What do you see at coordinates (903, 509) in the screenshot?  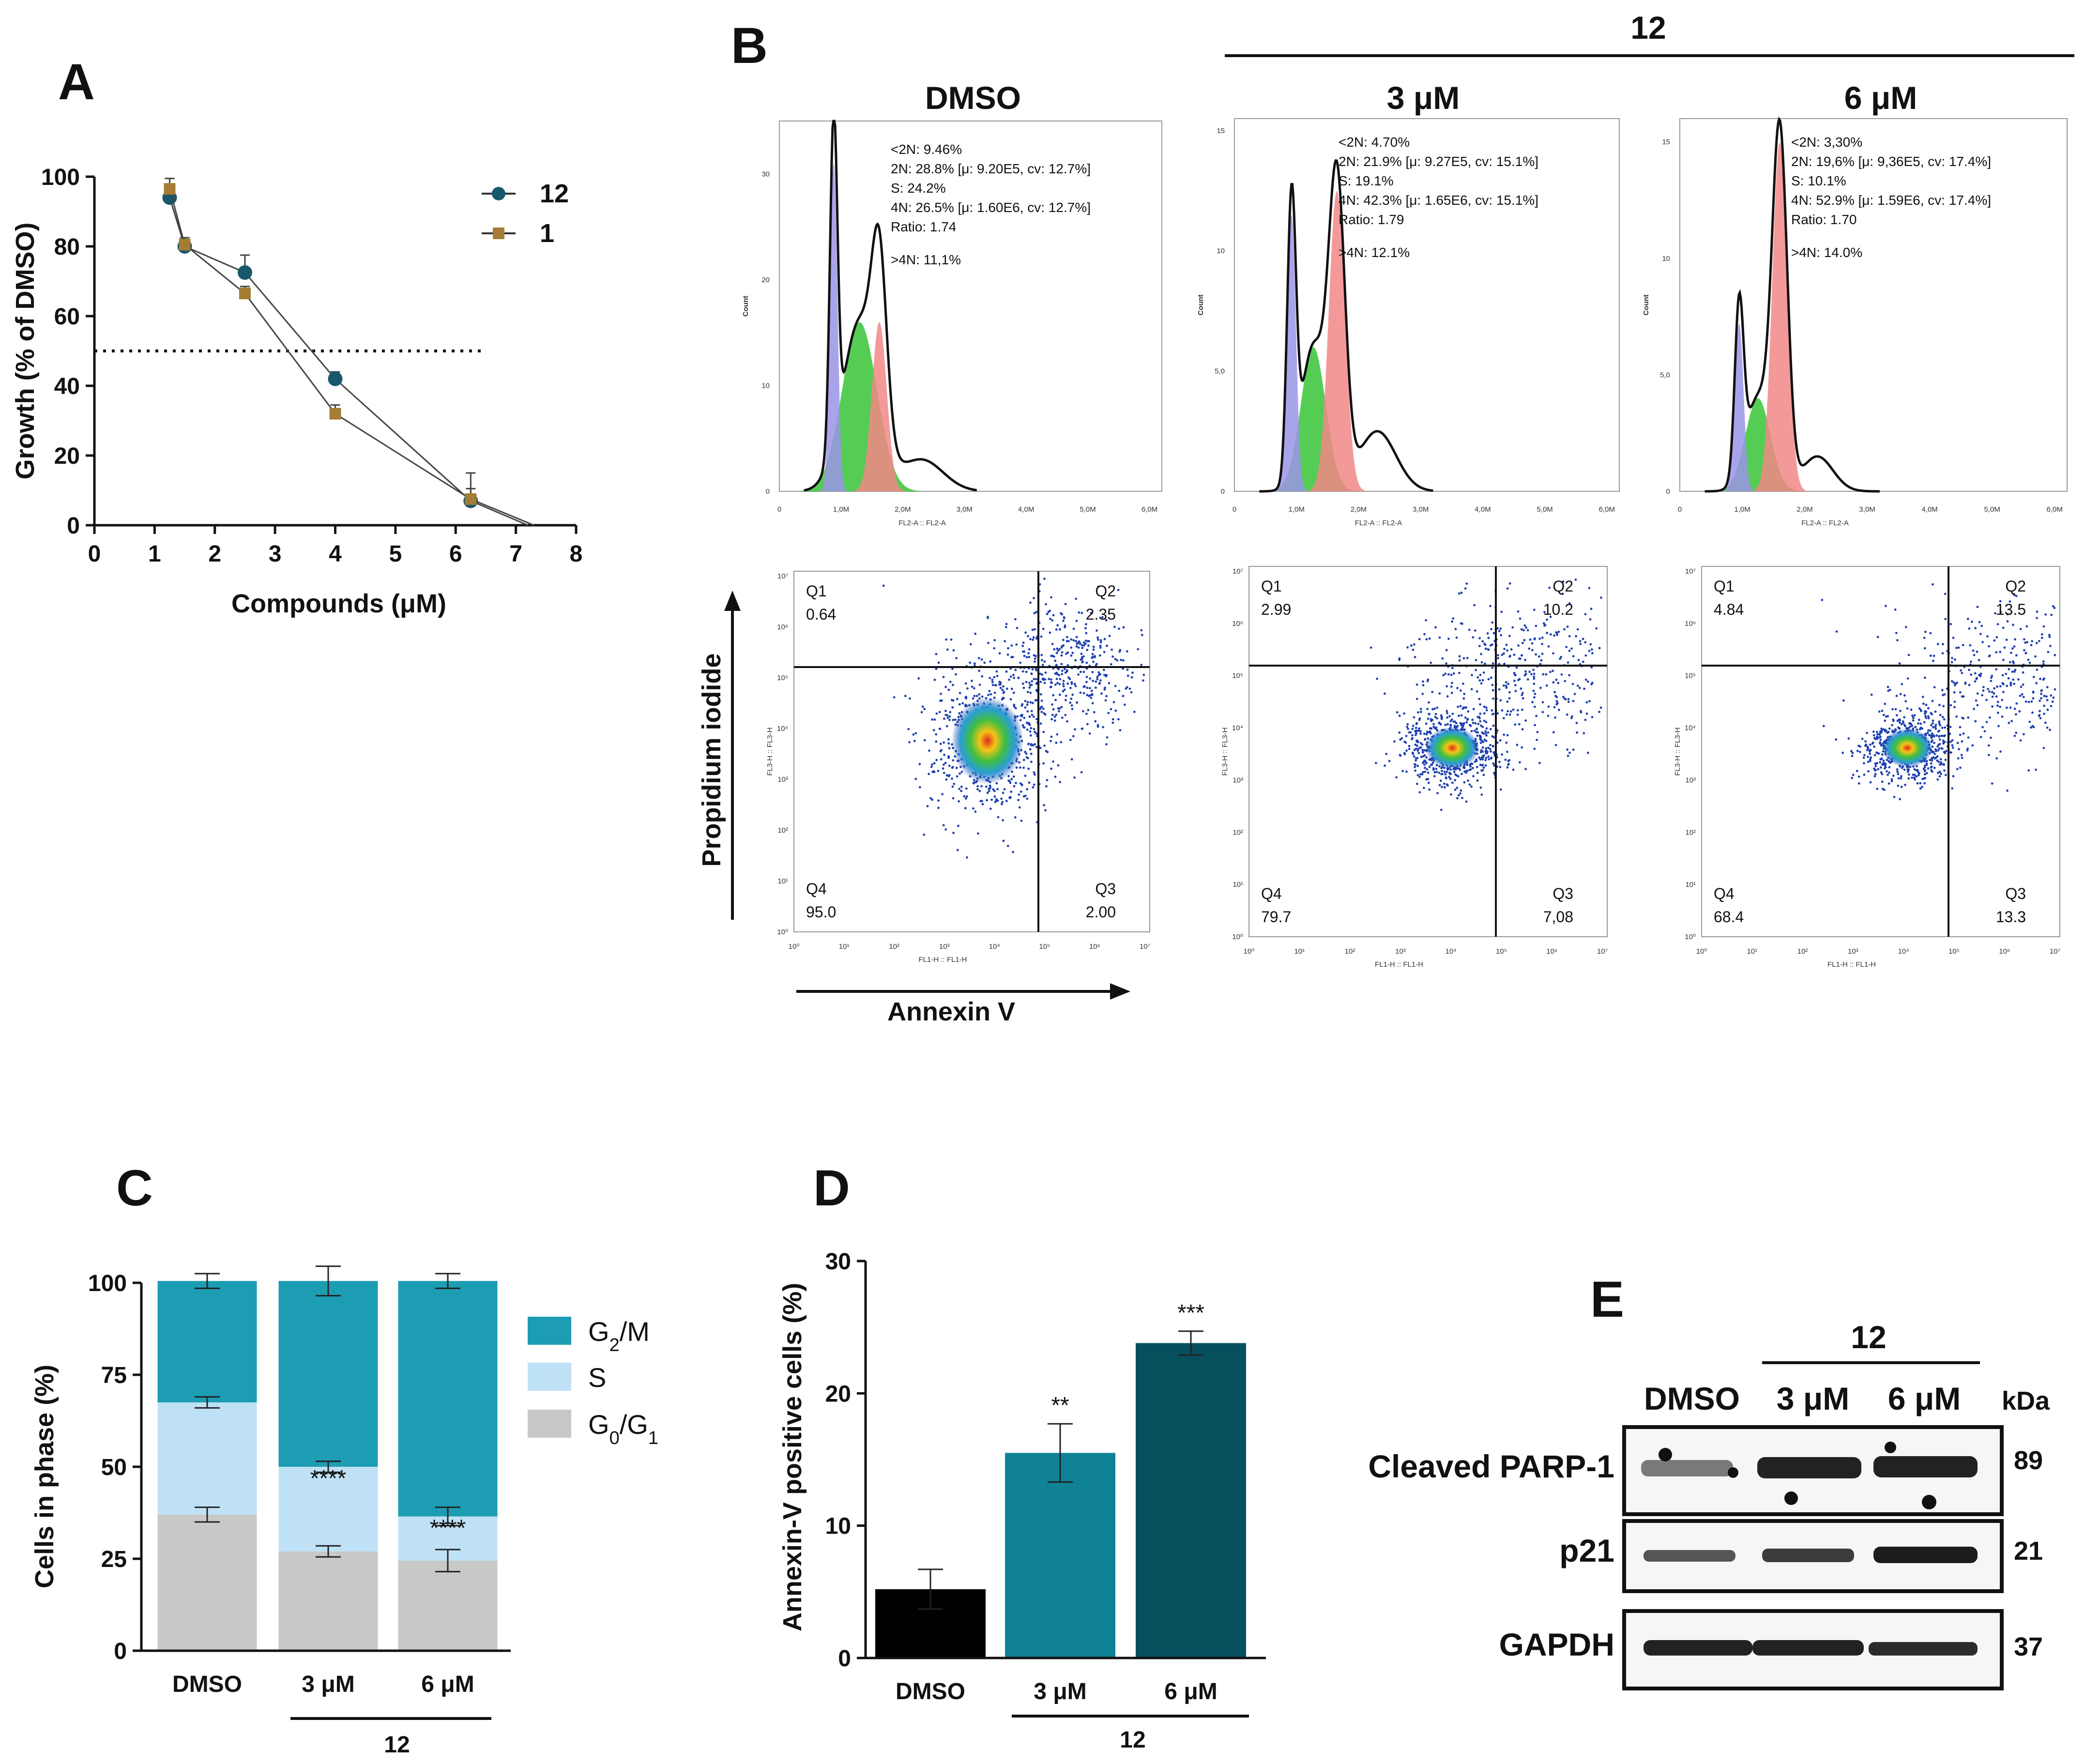 I see `b-hist-x-tick-label: 2,0M` at bounding box center [903, 509].